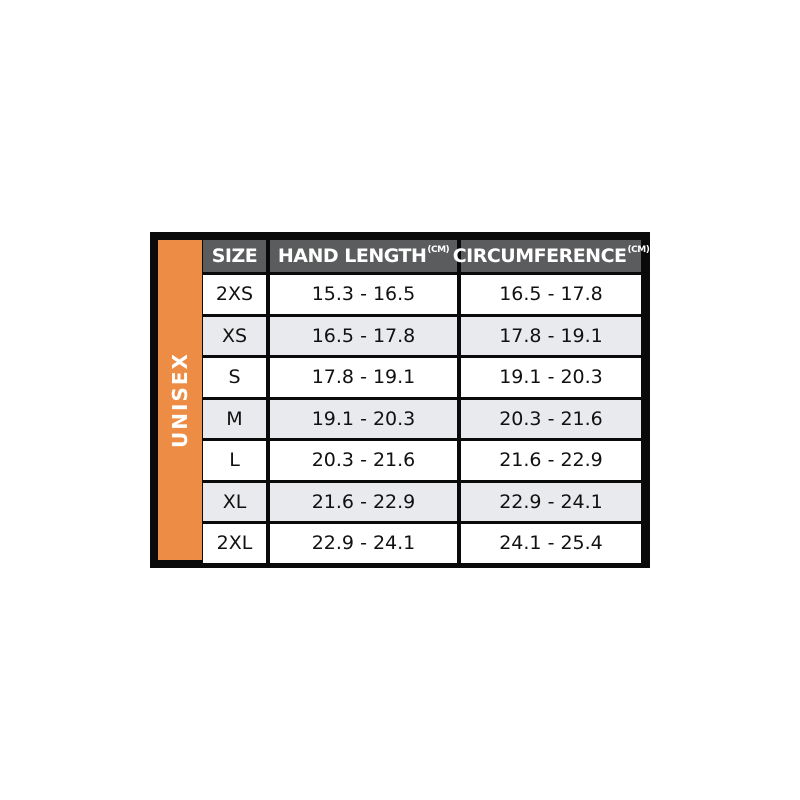 This screenshot has width=800, height=800. What do you see at coordinates (363, 418) in the screenshot?
I see `cell-hand-length: 19.1 - 20.3` at bounding box center [363, 418].